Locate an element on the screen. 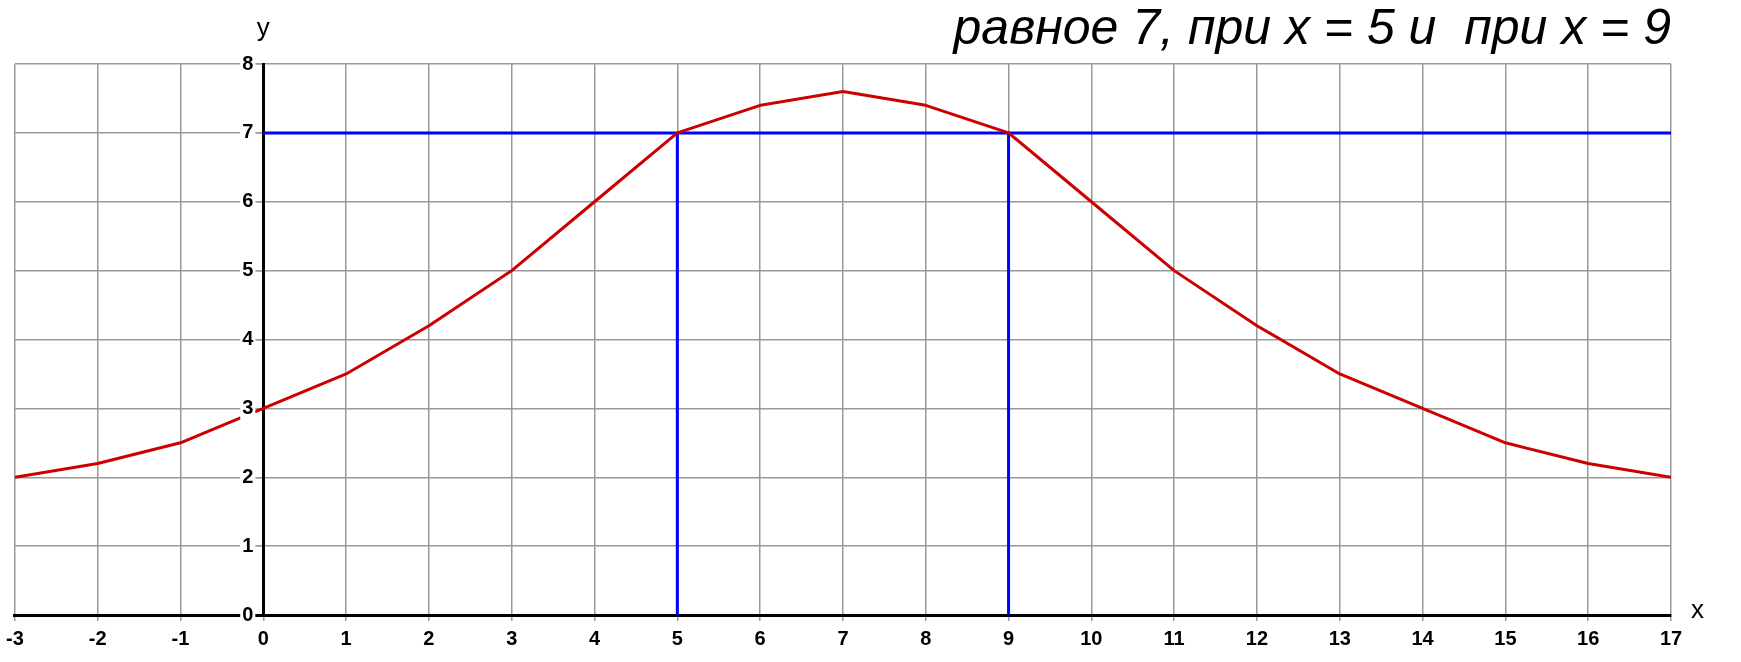 This screenshot has width=1741, height=662. x-tick-label: 14 is located at coordinates (1423, 637).